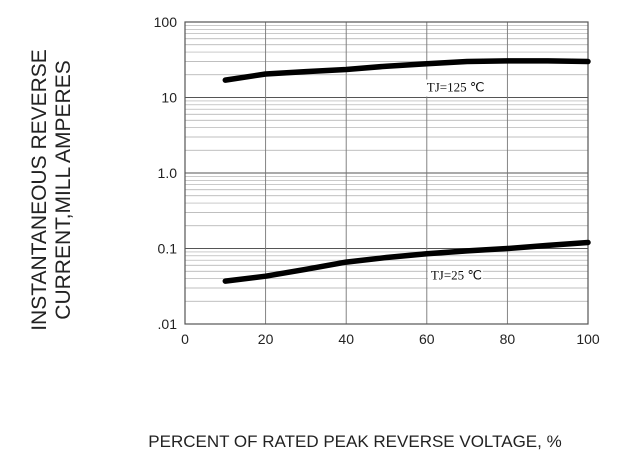  What do you see at coordinates (39, 190) in the screenshot?
I see `y-axis-title-line1: INSTANTANEOUS REVERSE` at bounding box center [39, 190].